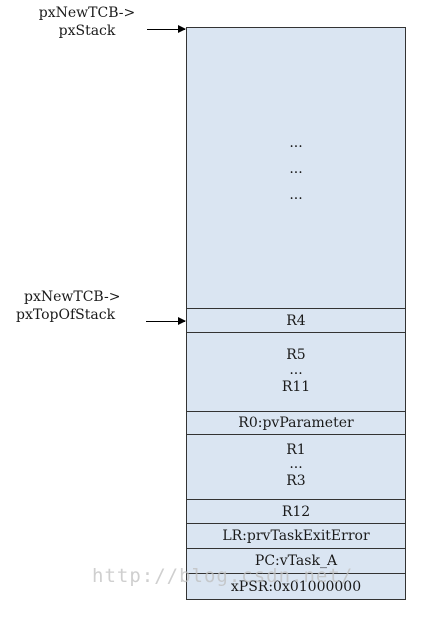 This screenshot has height=622, width=443. I want to click on cell-pc: PC:vTask_A, so click(296, 561).